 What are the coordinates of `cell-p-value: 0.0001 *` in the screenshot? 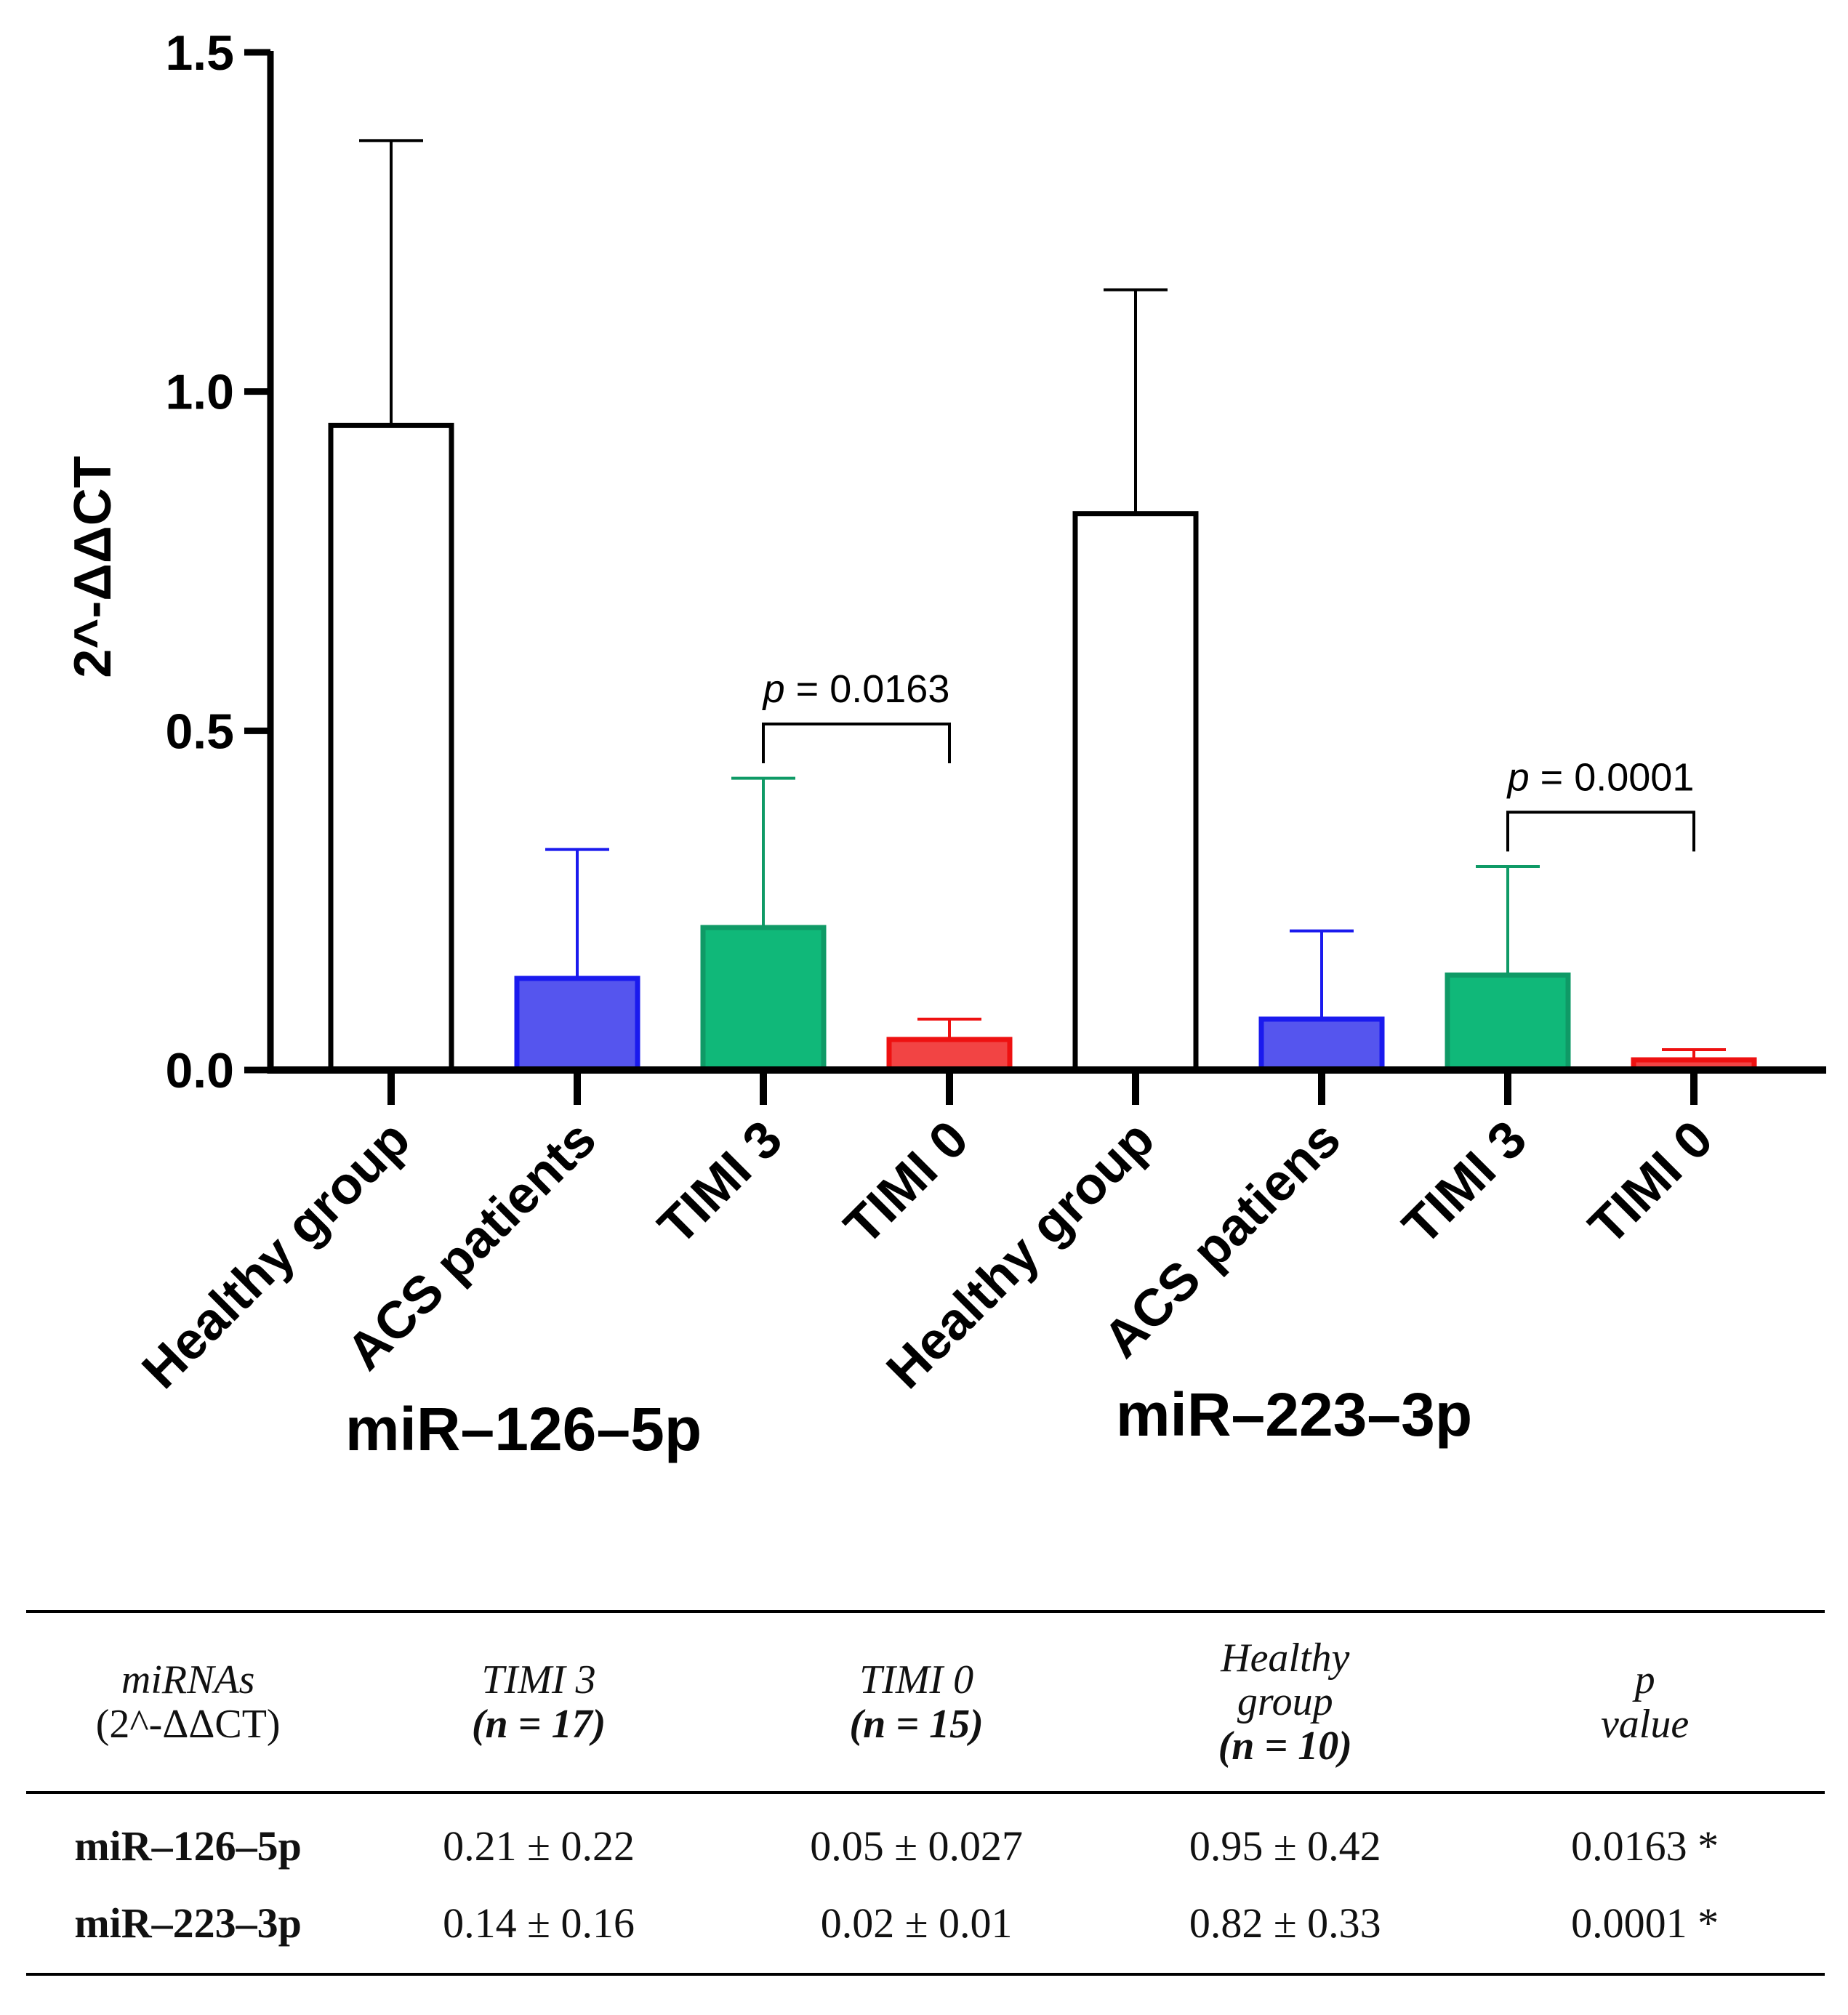 It's located at (1645, 1923).